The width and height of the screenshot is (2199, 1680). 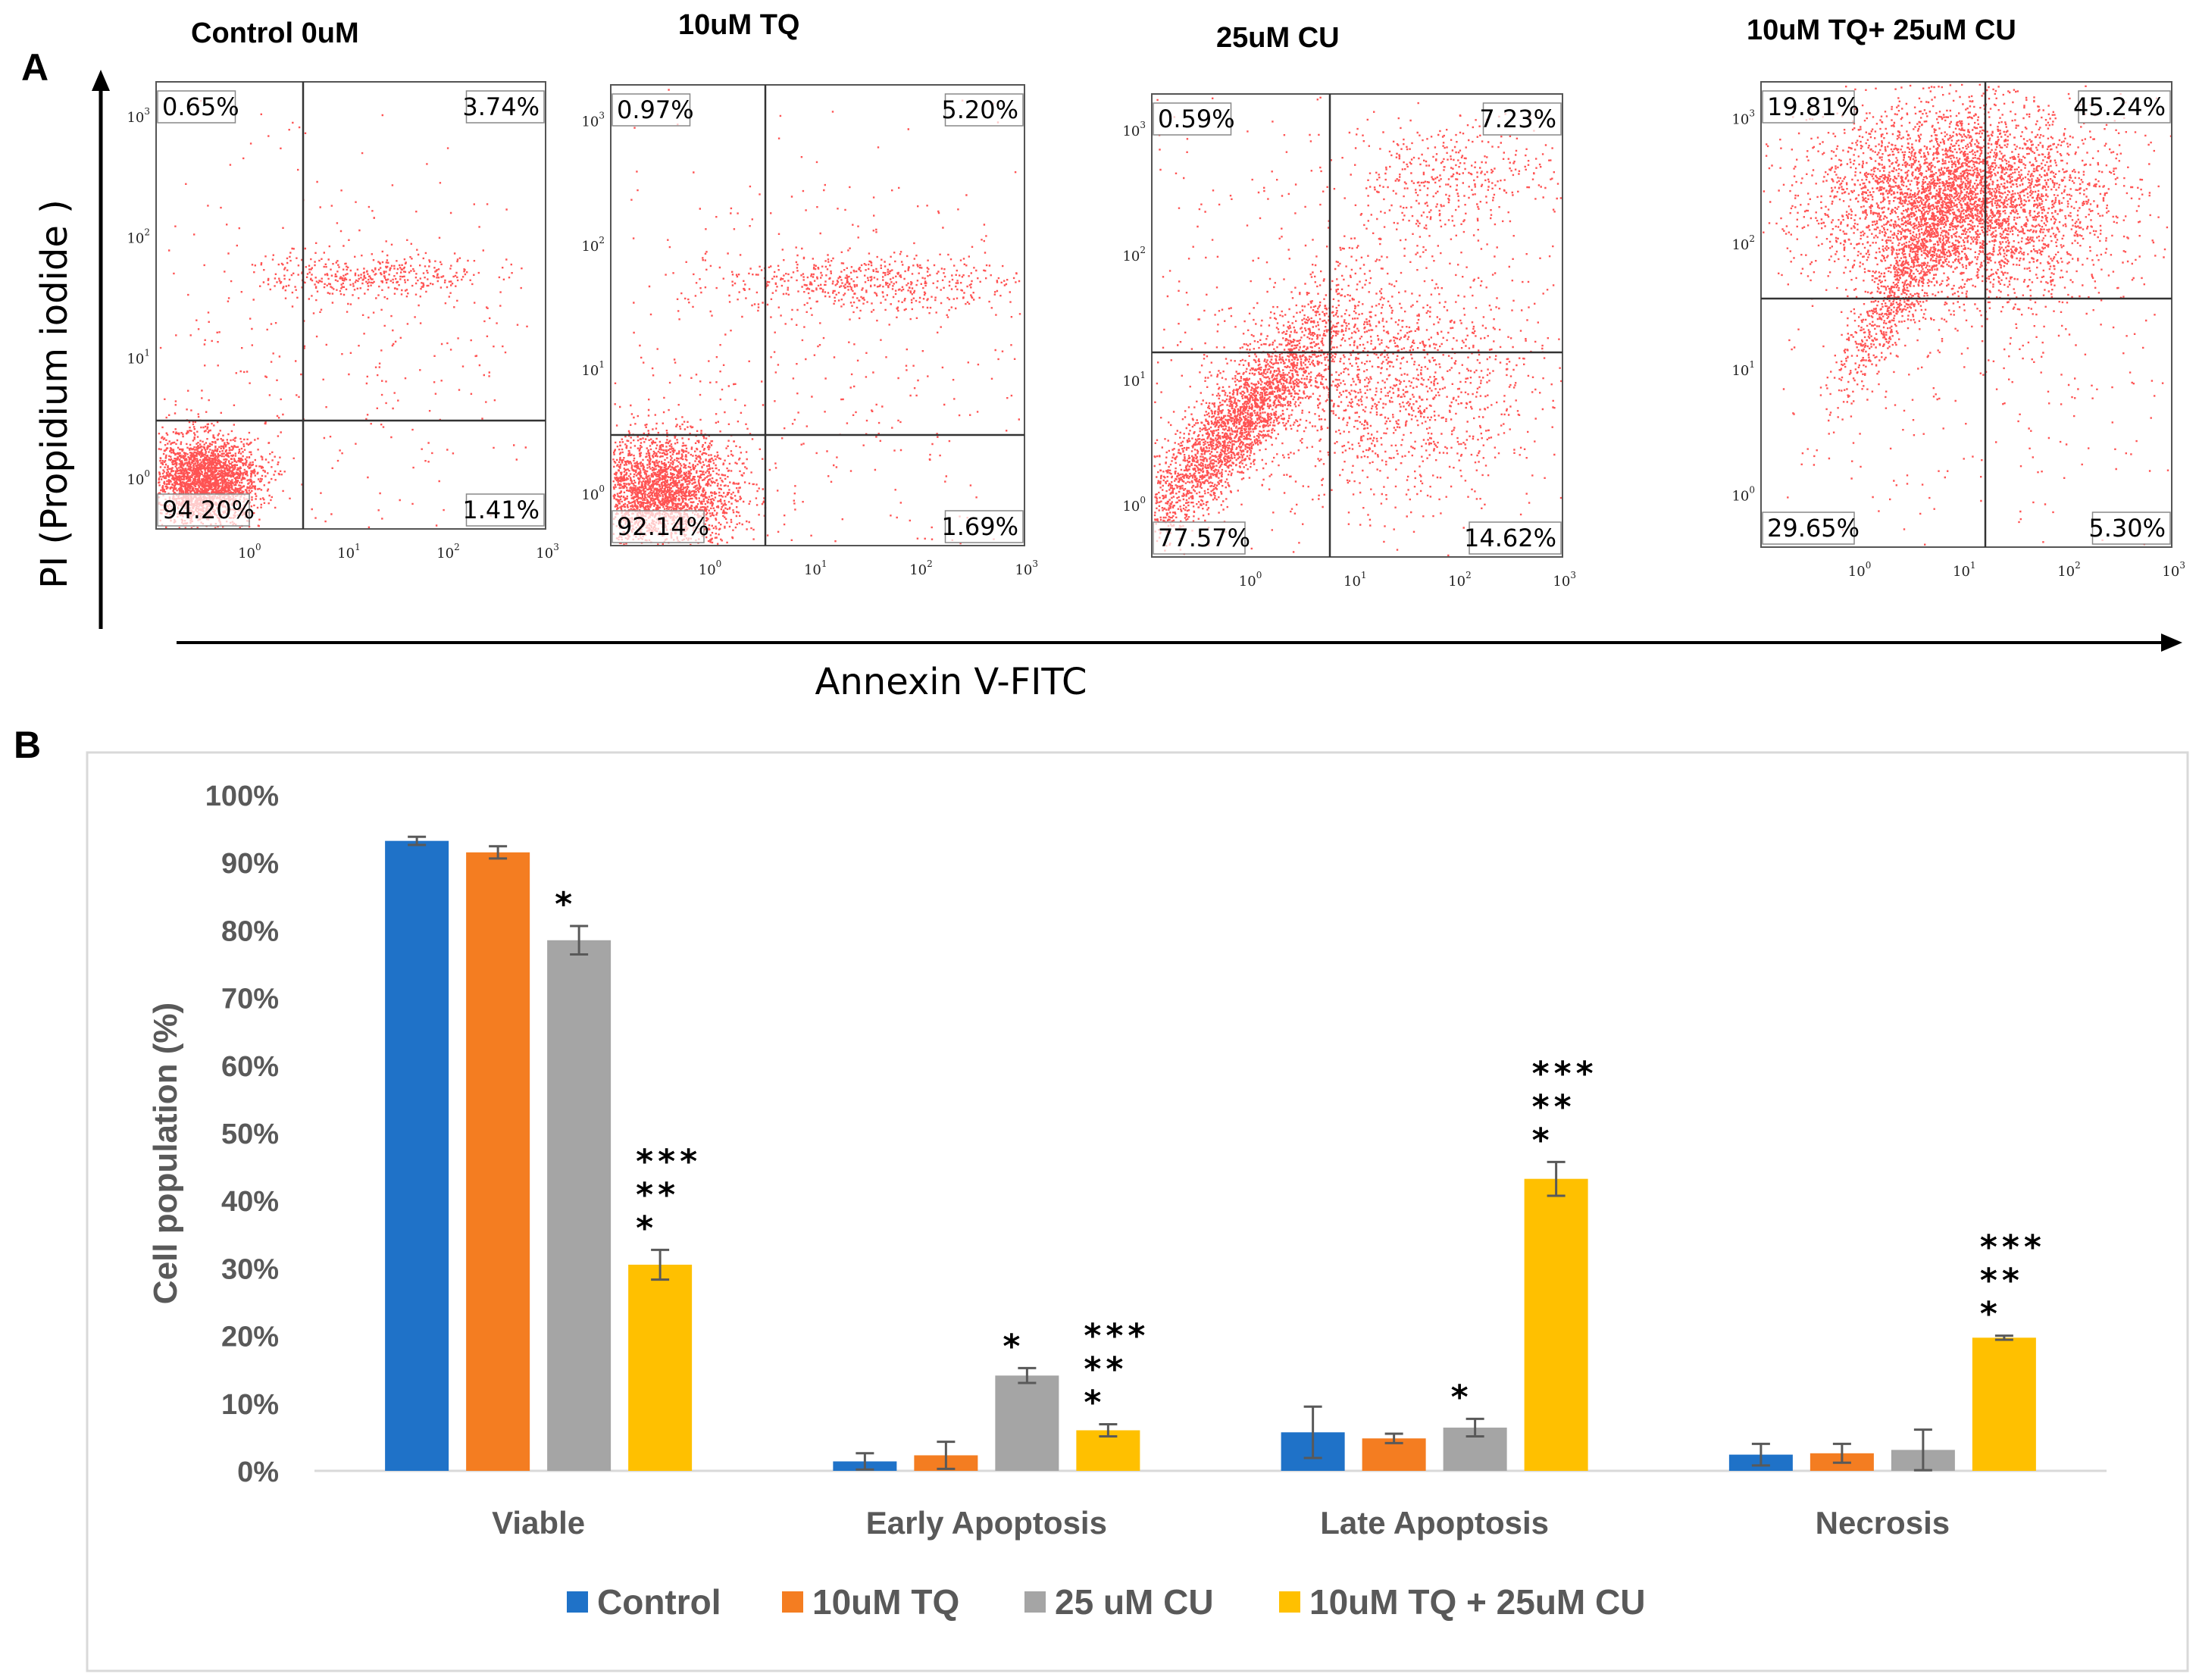 What do you see at coordinates (258, 1472) in the screenshot?
I see `y-tick-label: 0%` at bounding box center [258, 1472].